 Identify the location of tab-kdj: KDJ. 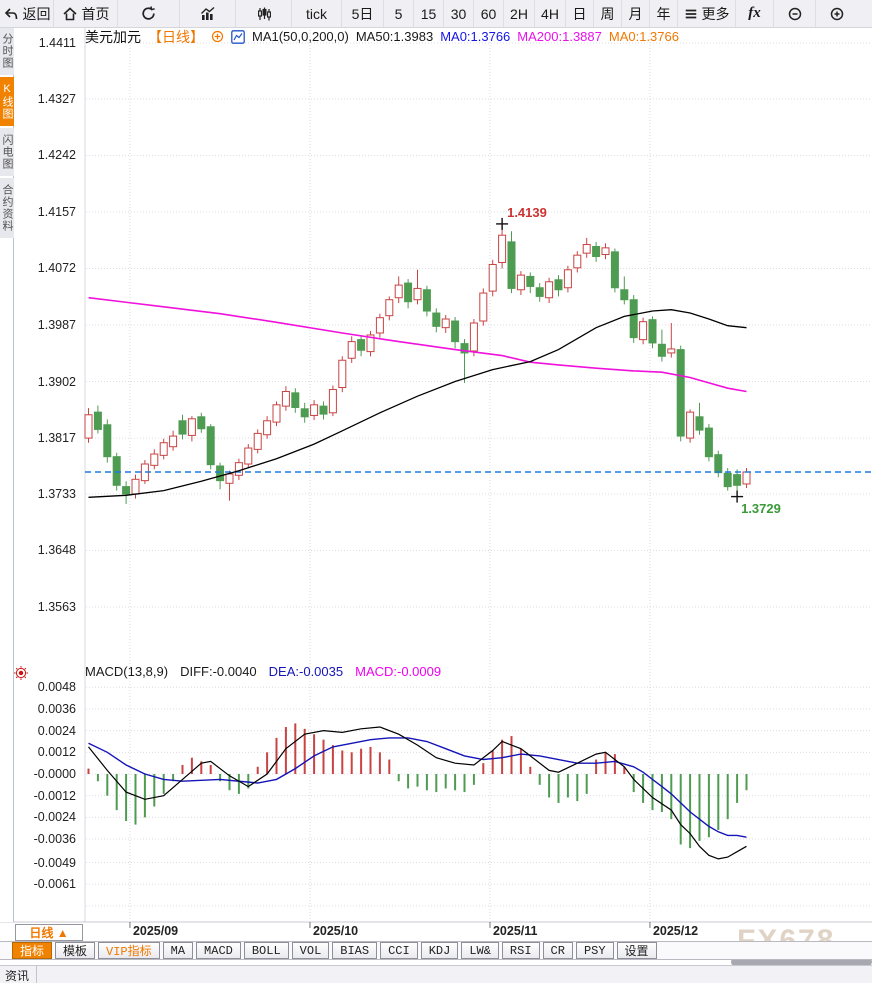
(439, 950).